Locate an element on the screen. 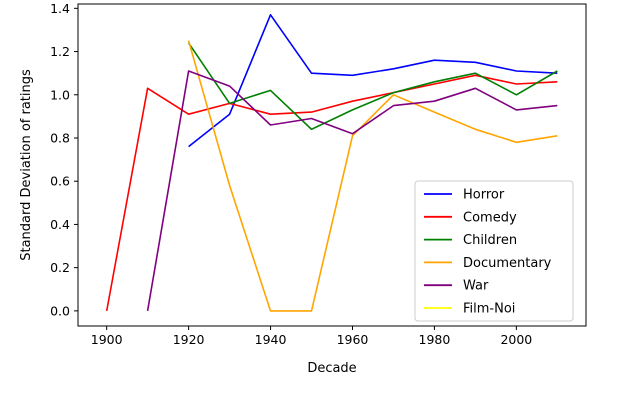 This screenshot has height=402, width=640. y-tick-label: 1.0 is located at coordinates (60, 94).